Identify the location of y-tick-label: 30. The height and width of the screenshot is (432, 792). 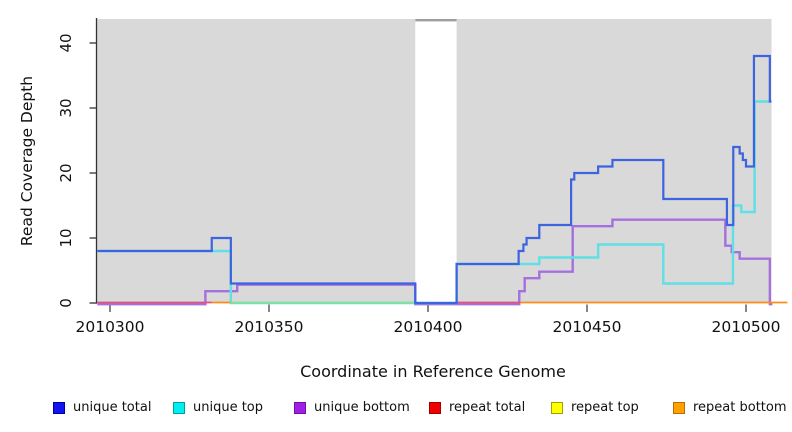
(66, 107).